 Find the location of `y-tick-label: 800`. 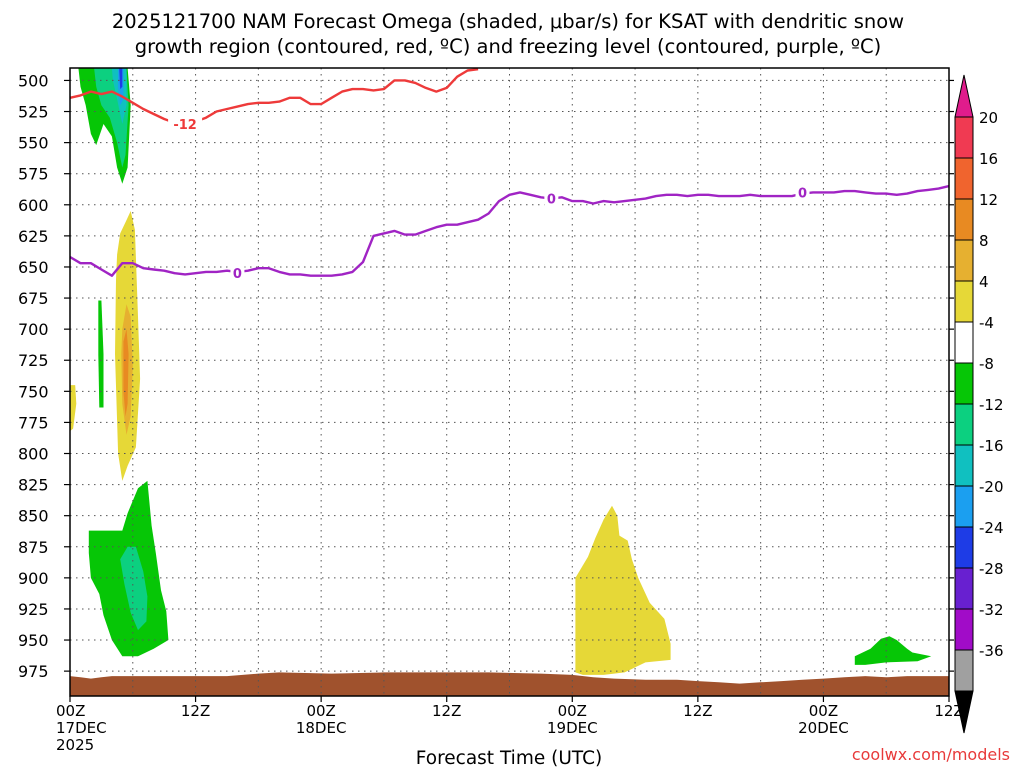

y-tick-label: 800 is located at coordinates (33, 454).